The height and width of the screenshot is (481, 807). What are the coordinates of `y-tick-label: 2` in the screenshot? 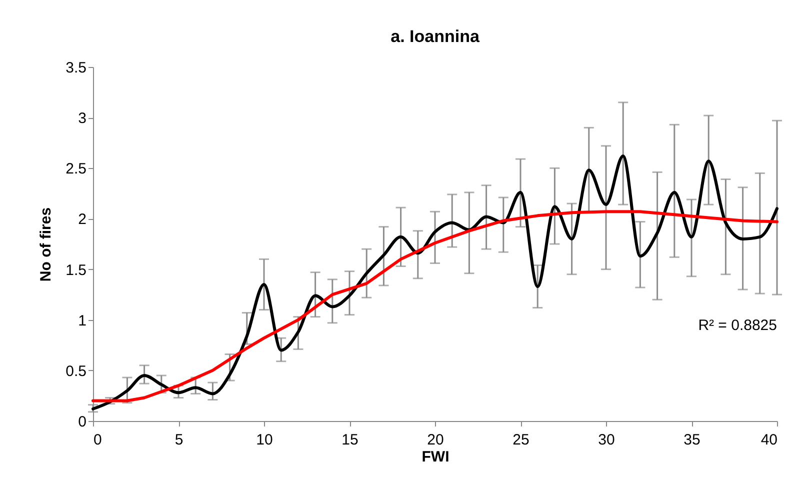 It's located at (82, 219).